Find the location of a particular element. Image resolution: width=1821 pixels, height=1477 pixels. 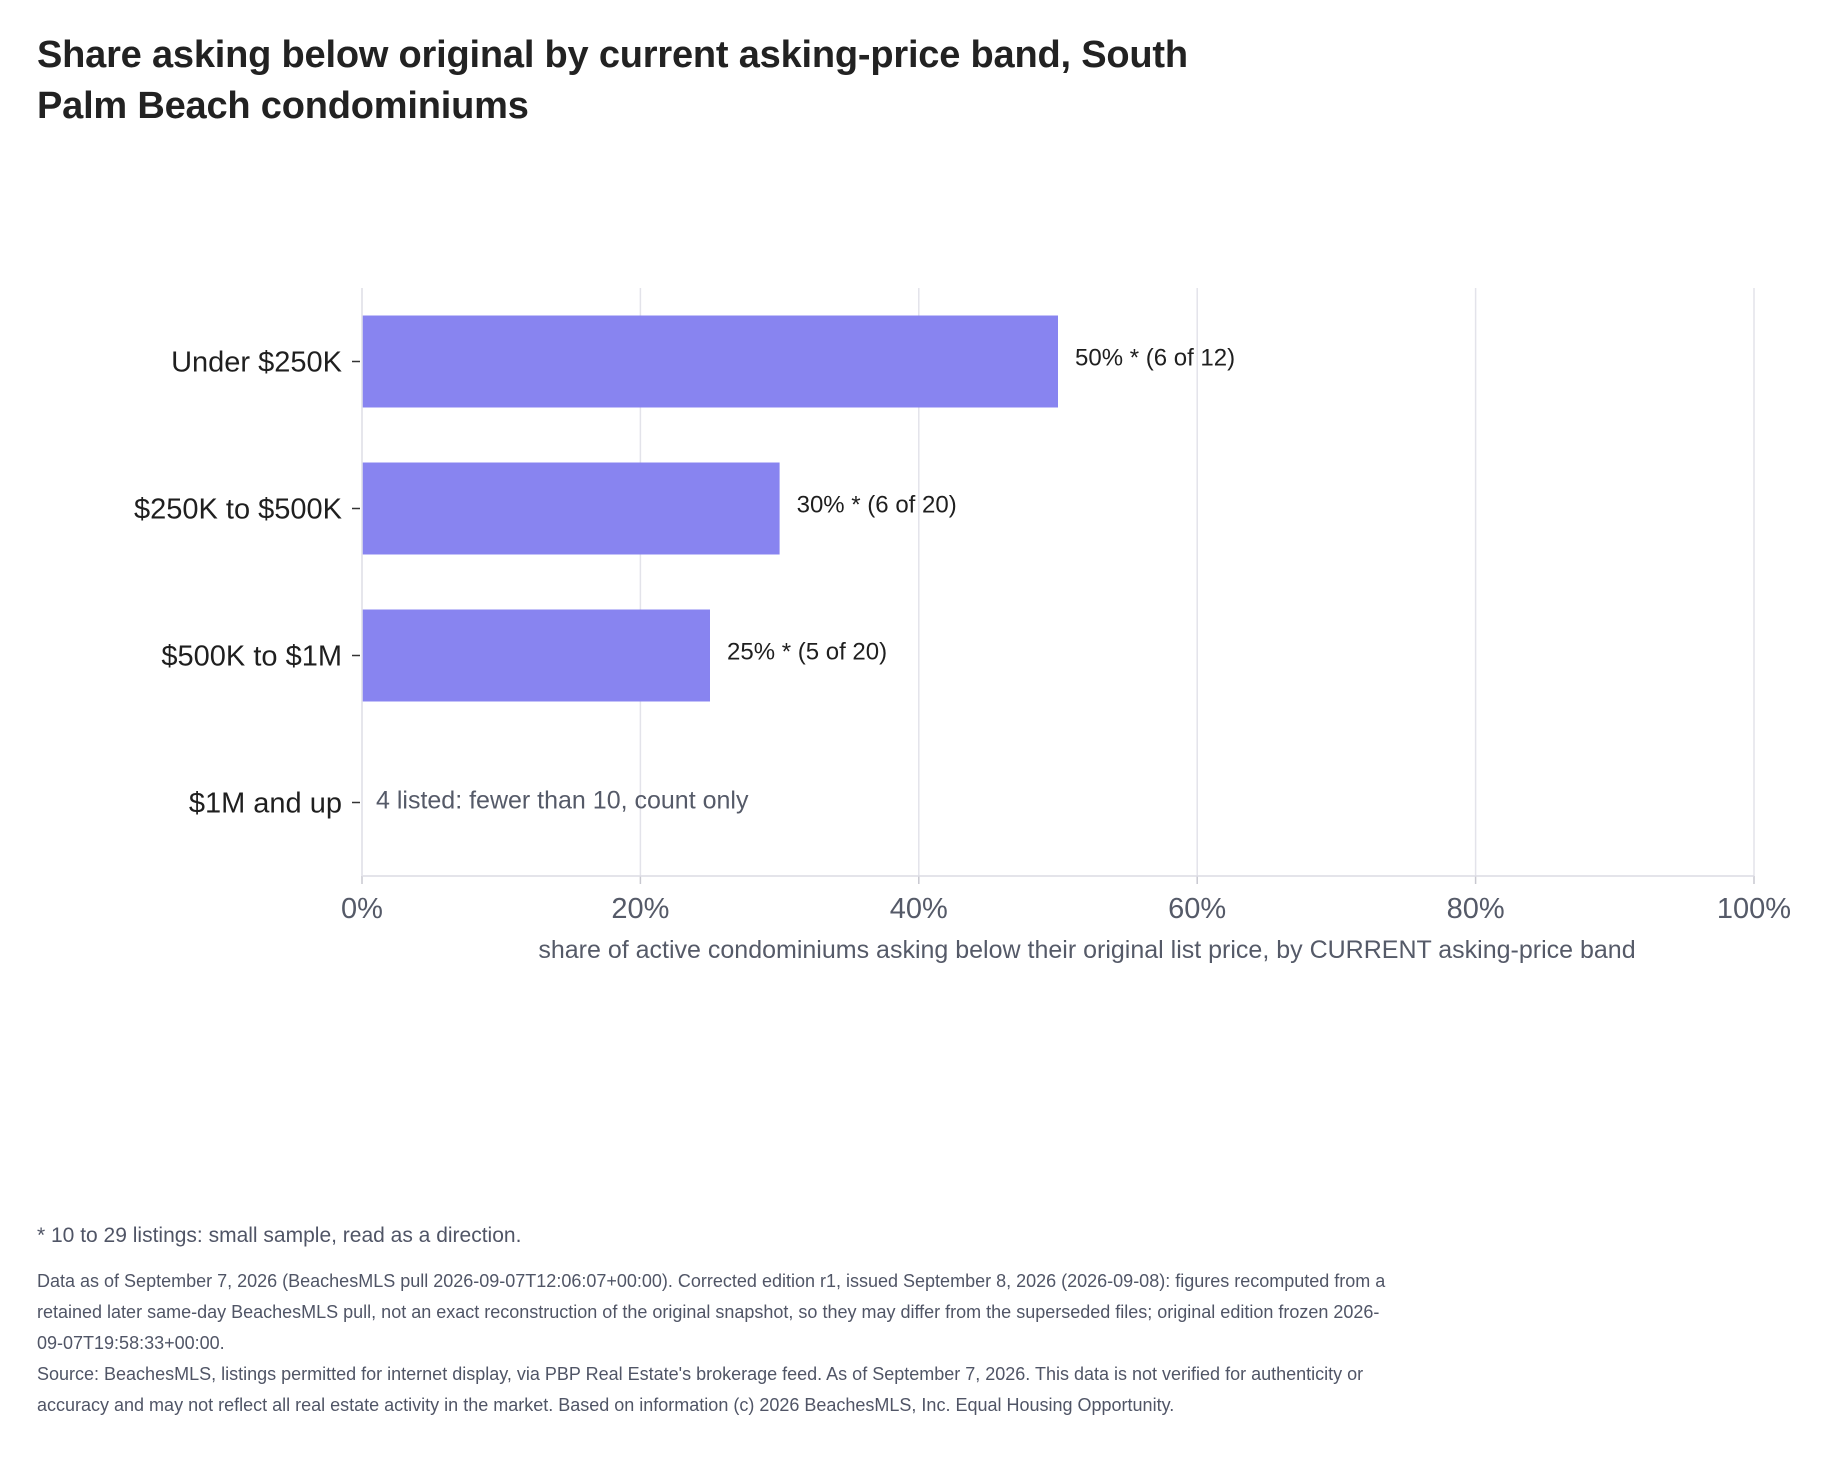

x-tick-label: 80% is located at coordinates (1476, 909).